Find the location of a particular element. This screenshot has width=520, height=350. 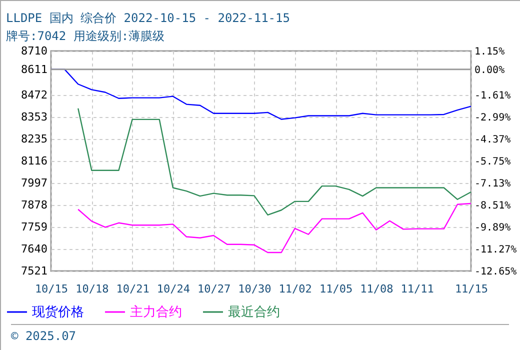

x-tick-label: 10/30 is located at coordinates (255, 289).